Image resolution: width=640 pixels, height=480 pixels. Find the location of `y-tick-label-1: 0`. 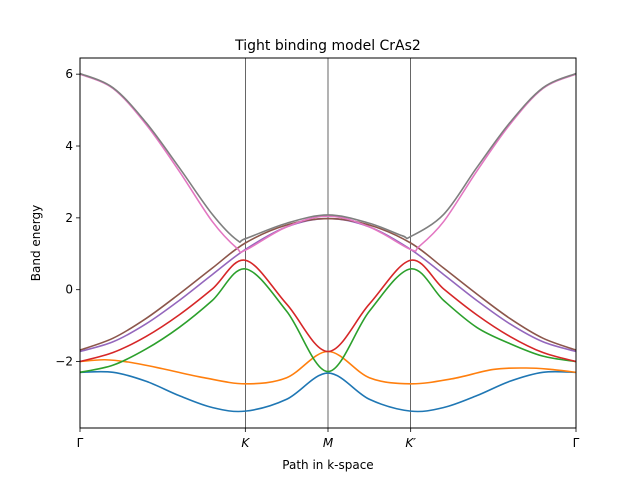

y-tick-label-1: 0 is located at coordinates (69, 290).